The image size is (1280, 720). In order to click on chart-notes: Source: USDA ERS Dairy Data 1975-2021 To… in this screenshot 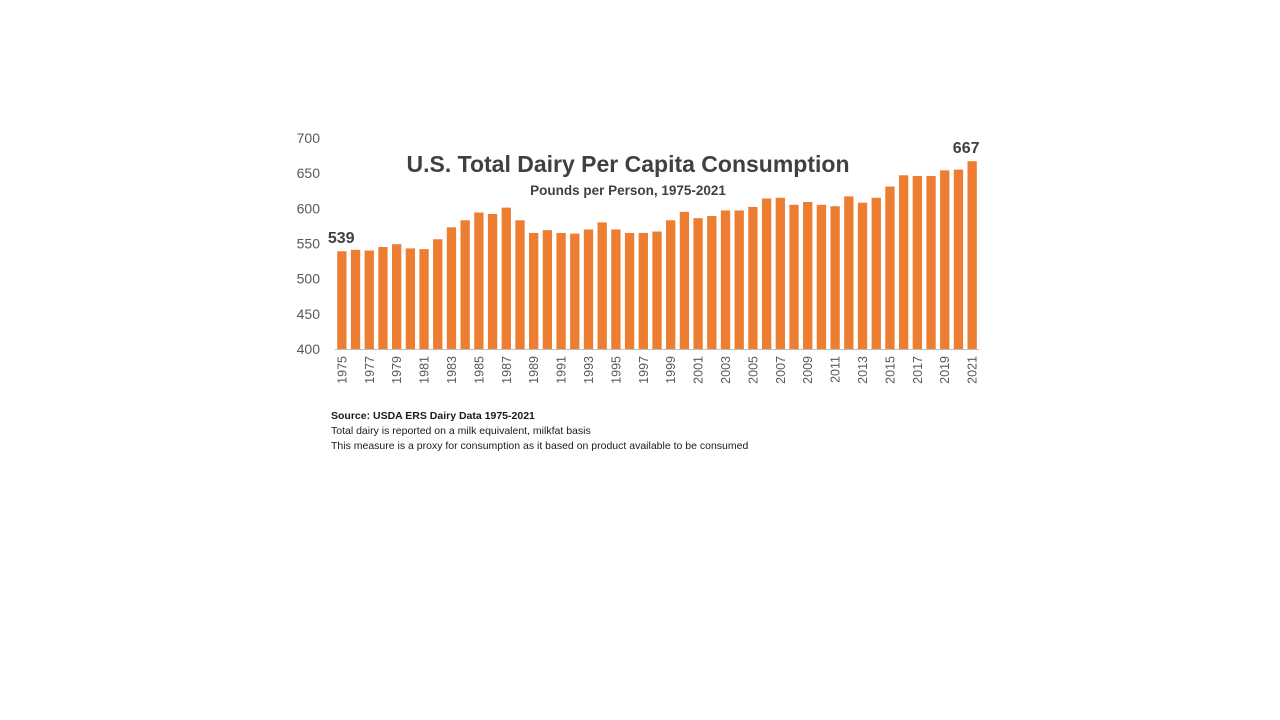, I will do `click(539, 431)`.